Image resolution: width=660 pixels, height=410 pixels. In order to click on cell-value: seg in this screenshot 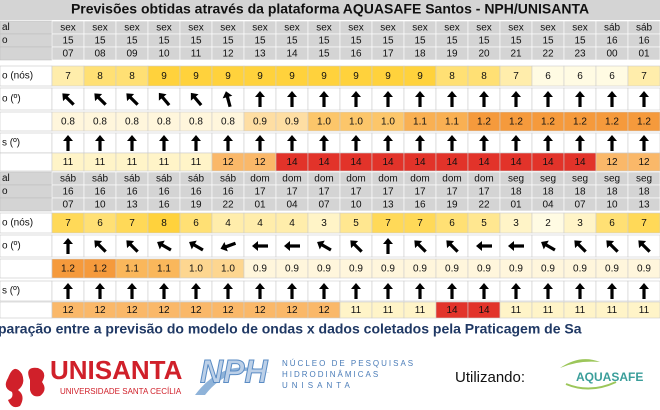, I will do `click(580, 179)`.